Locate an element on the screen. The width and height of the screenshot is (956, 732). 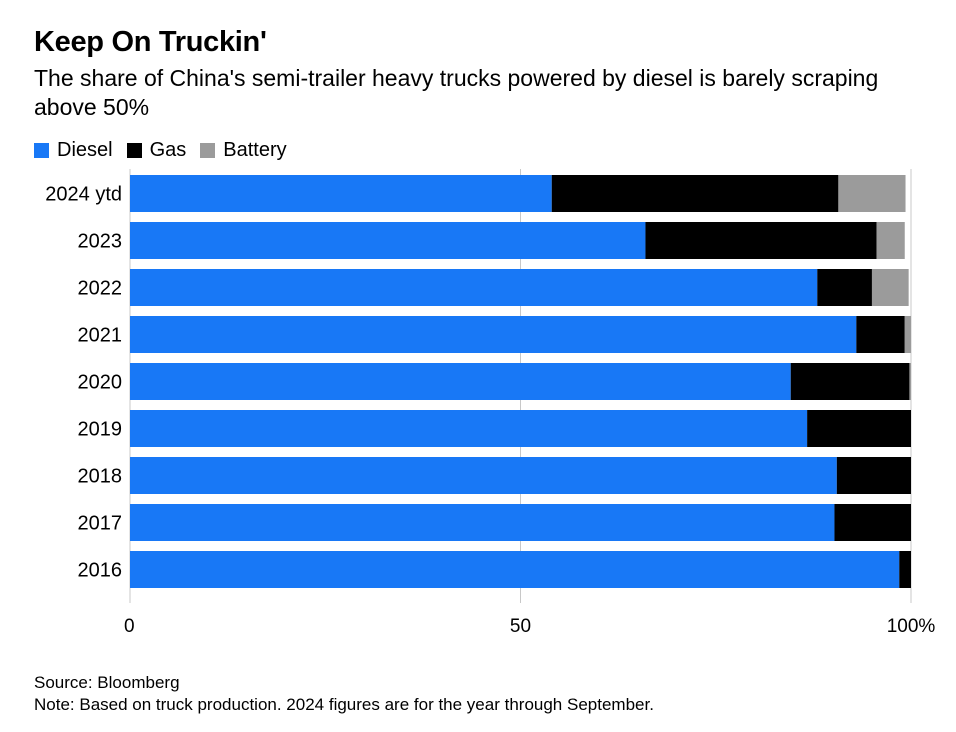
legend: Diesel Gas Battery is located at coordinates (167, 150).